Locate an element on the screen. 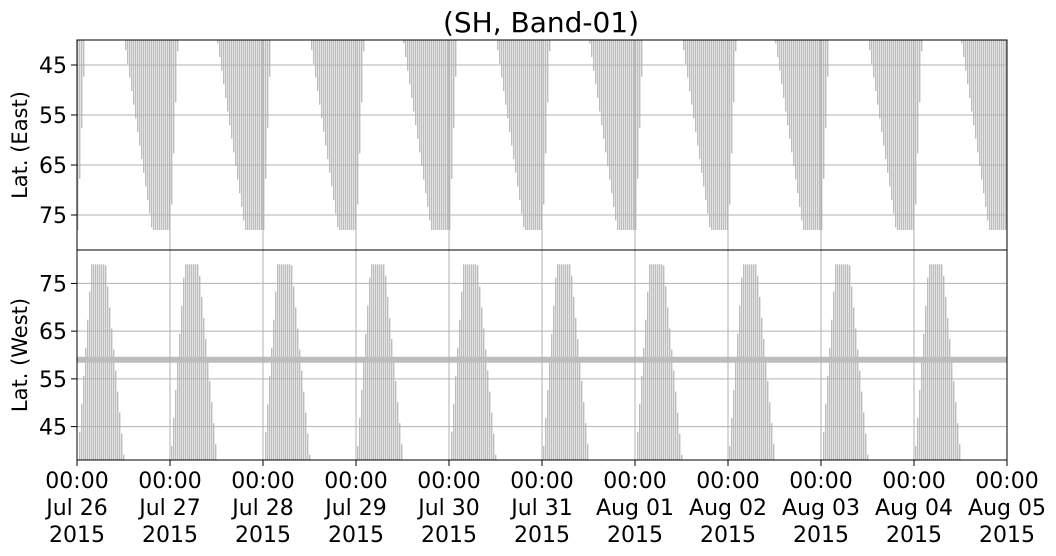 The width and height of the screenshot is (1056, 556). y-tick-label: 55 is located at coordinates (53, 380).